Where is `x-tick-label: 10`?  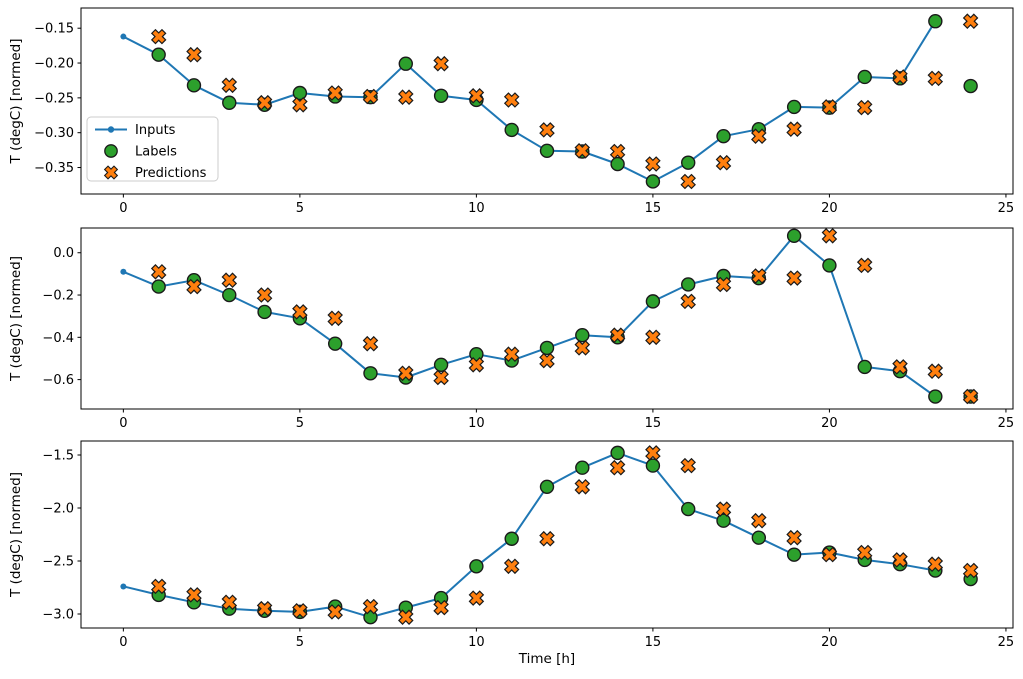
x-tick-label: 10 is located at coordinates (476, 642).